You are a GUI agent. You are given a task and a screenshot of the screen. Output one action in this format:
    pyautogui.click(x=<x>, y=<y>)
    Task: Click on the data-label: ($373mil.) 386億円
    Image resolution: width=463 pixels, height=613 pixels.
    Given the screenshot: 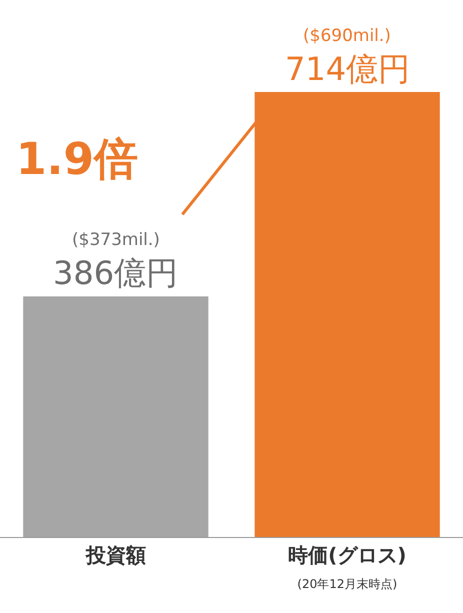 What is the action you would take?
    pyautogui.click(x=115, y=261)
    